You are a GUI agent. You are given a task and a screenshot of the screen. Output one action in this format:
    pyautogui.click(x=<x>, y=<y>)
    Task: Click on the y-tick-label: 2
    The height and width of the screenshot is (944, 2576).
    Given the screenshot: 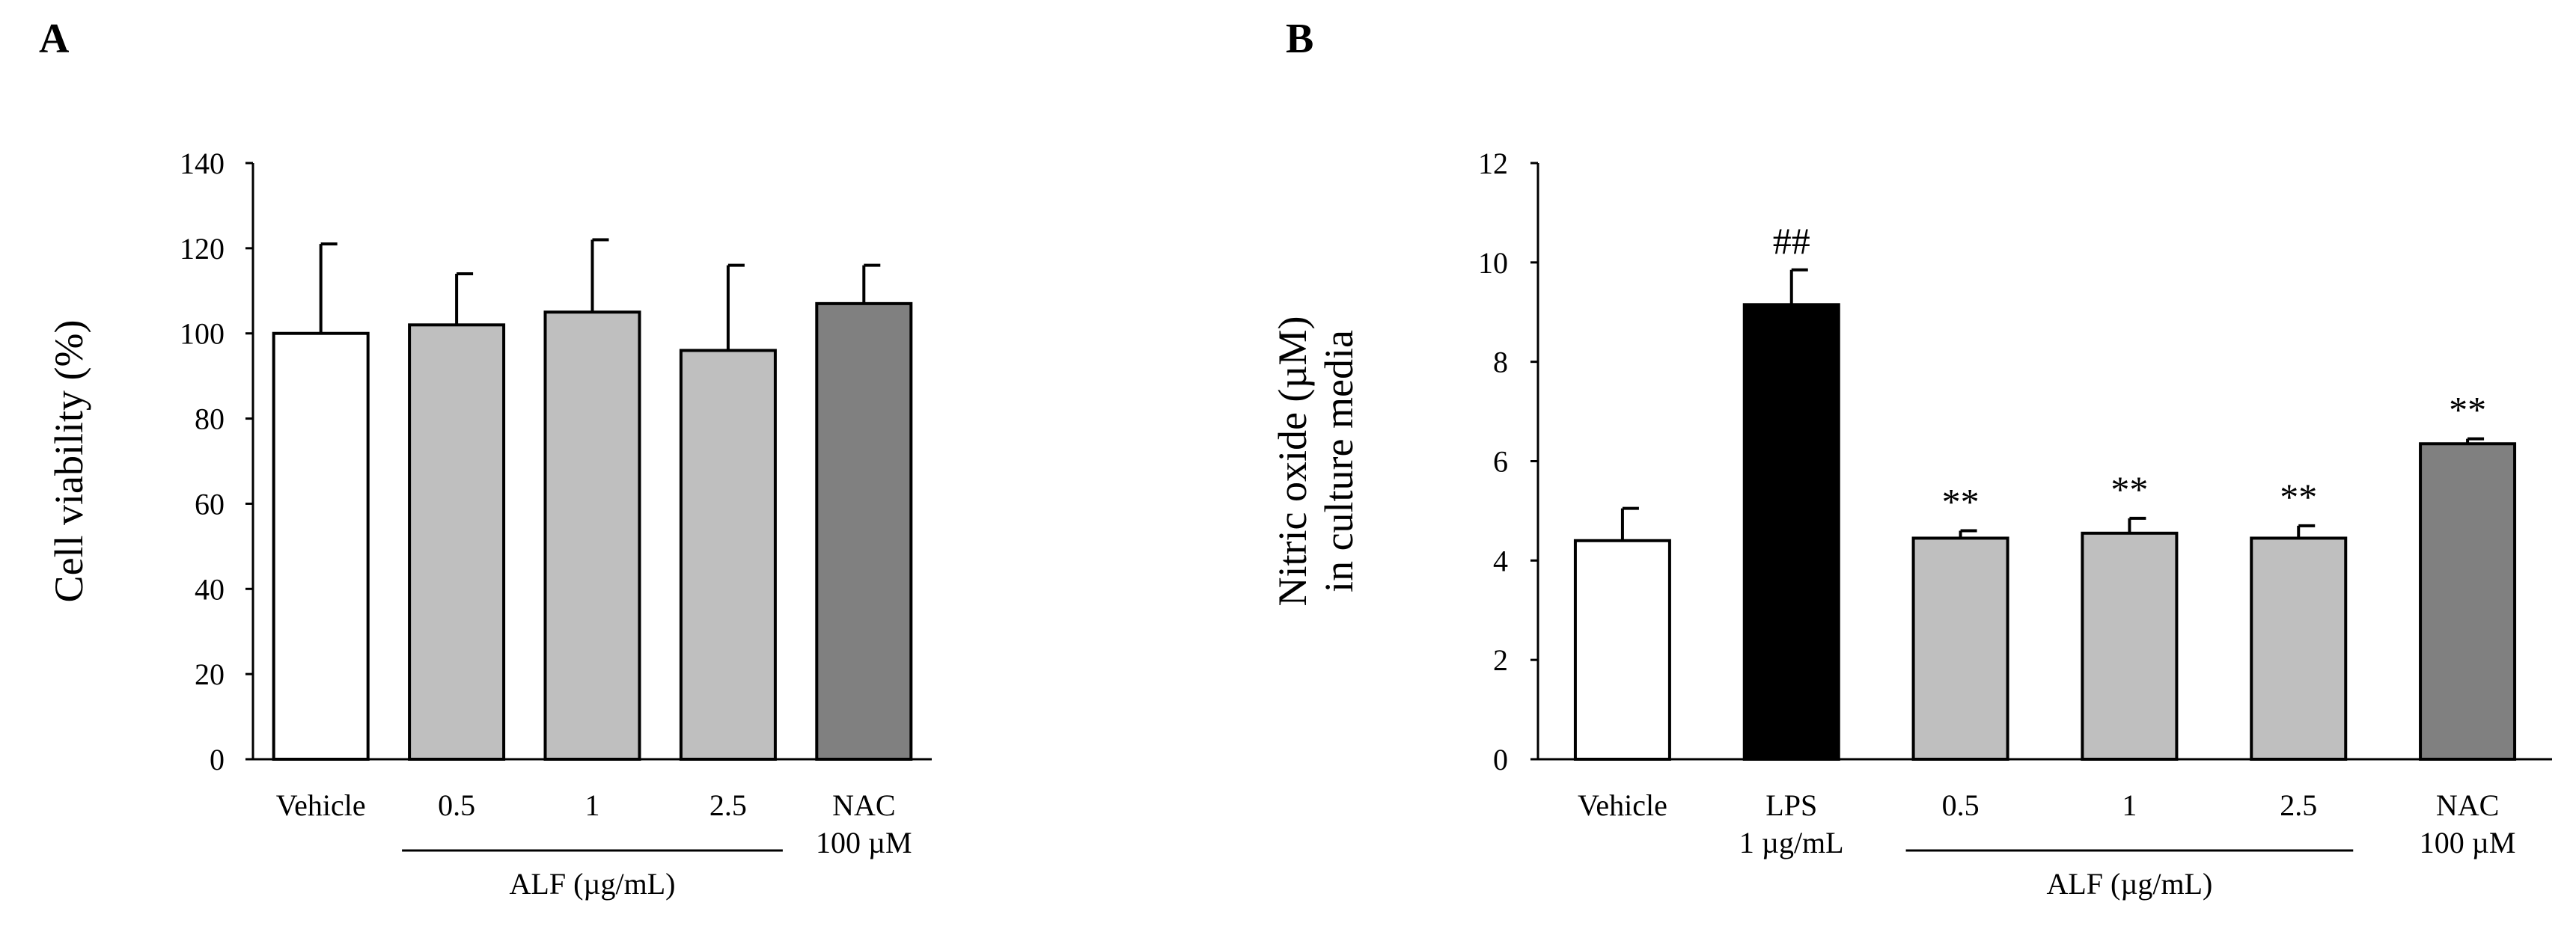 What is the action you would take?
    pyautogui.click(x=1500, y=660)
    